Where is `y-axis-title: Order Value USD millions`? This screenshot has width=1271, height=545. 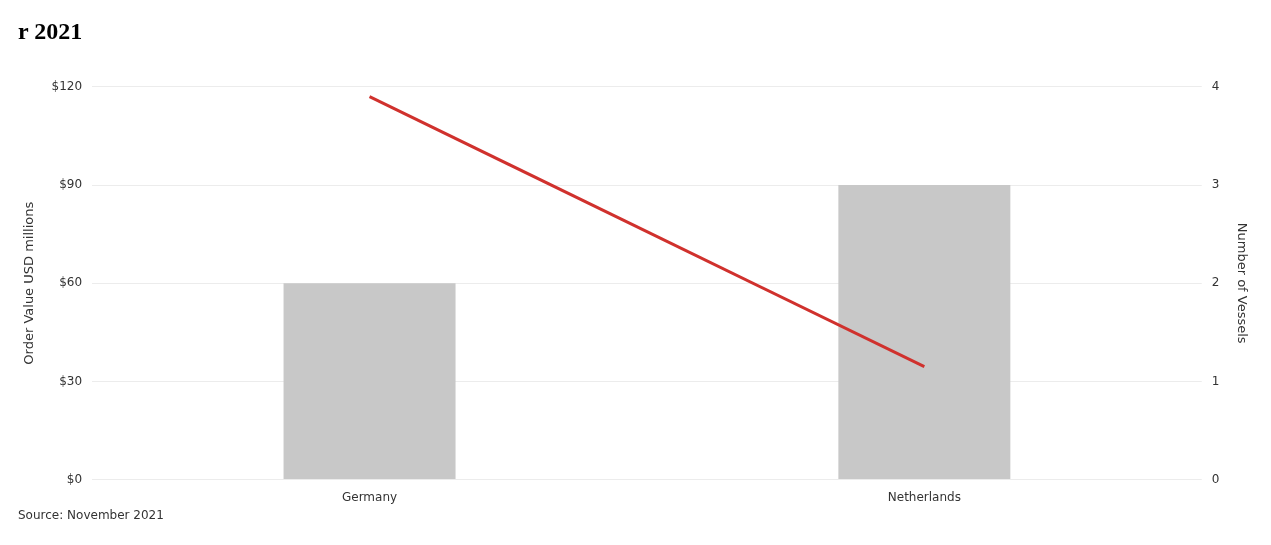 y-axis-title: Order Value USD millions is located at coordinates (29, 283).